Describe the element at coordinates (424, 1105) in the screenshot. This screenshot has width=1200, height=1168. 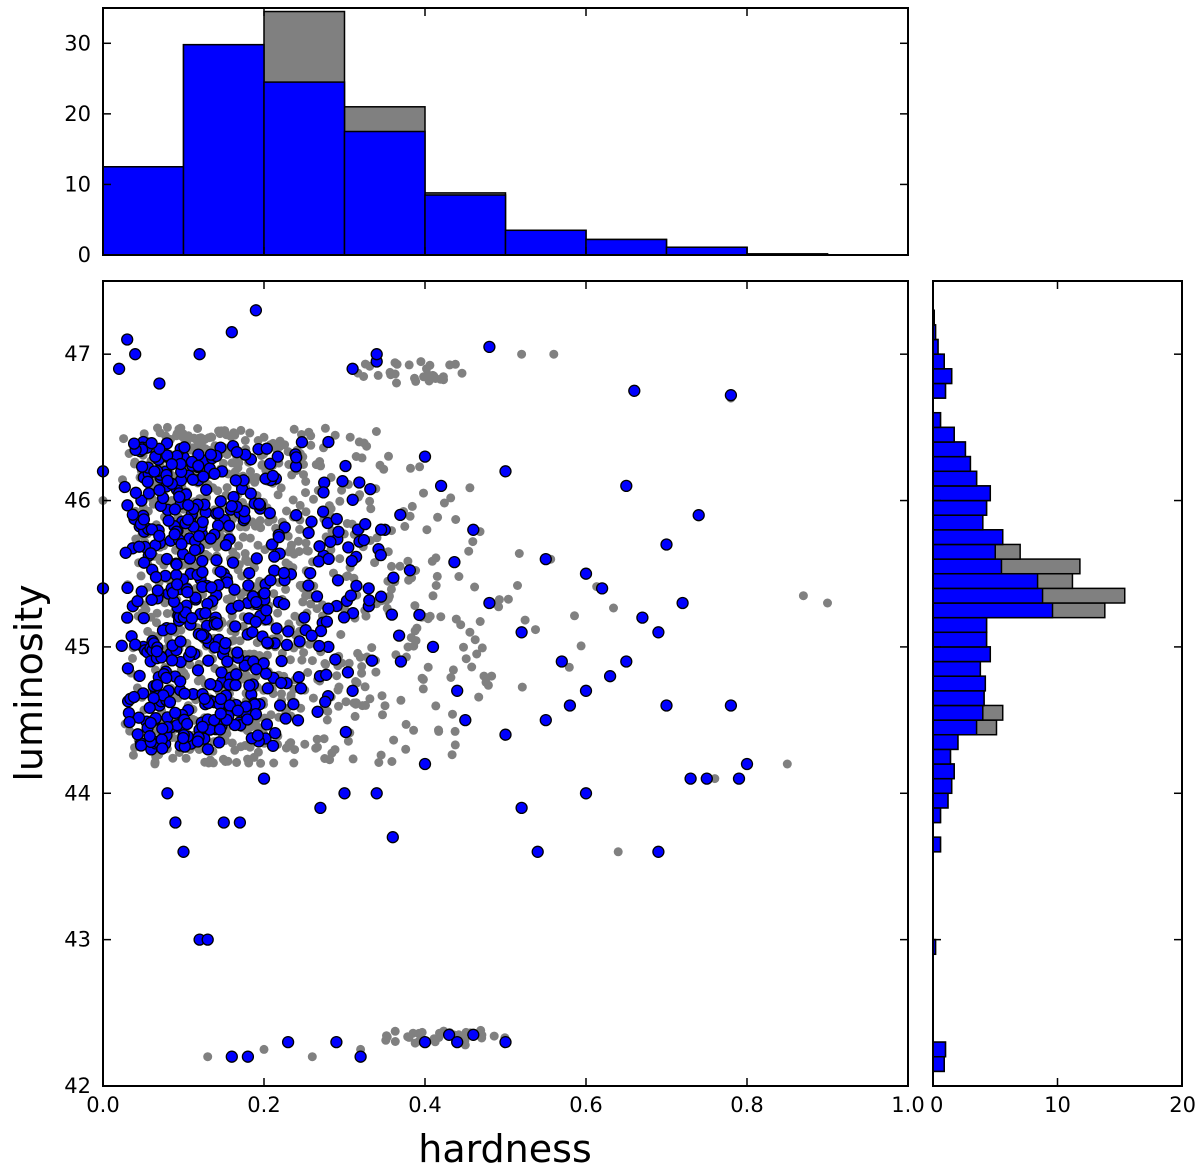
I see `x-tick-label: 0.4` at that location.